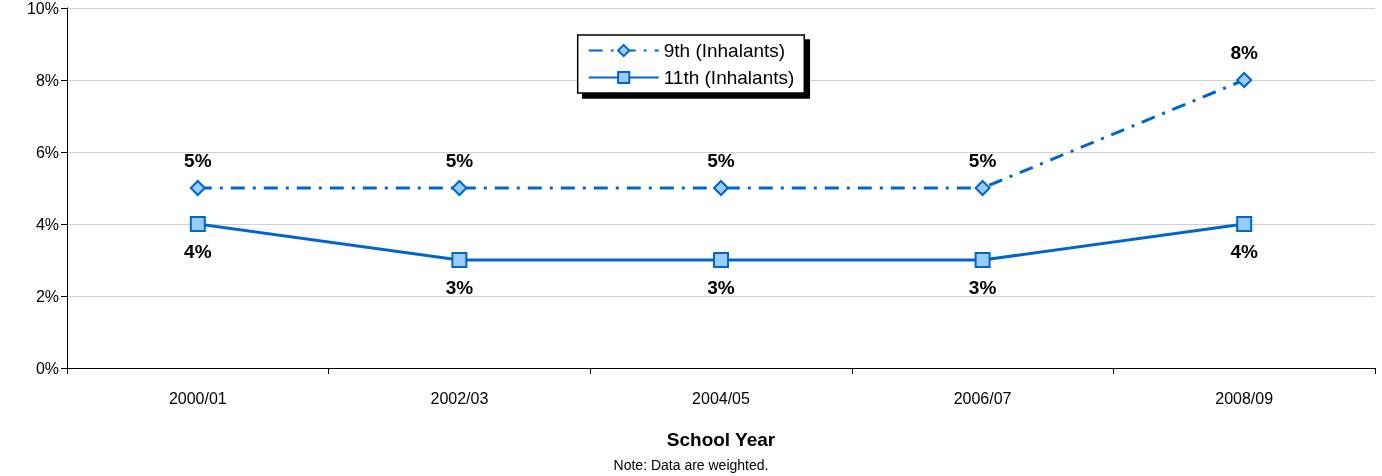  What do you see at coordinates (197, 398) in the screenshot?
I see `x-tick-label: 2000/01` at bounding box center [197, 398].